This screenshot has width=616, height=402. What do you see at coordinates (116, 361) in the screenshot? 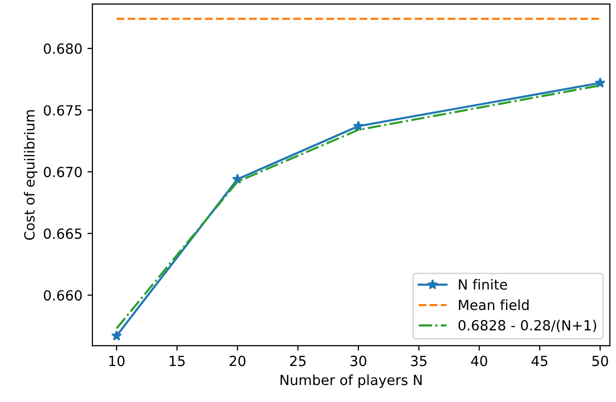
I see `x-tick-label: 10` at bounding box center [116, 361].